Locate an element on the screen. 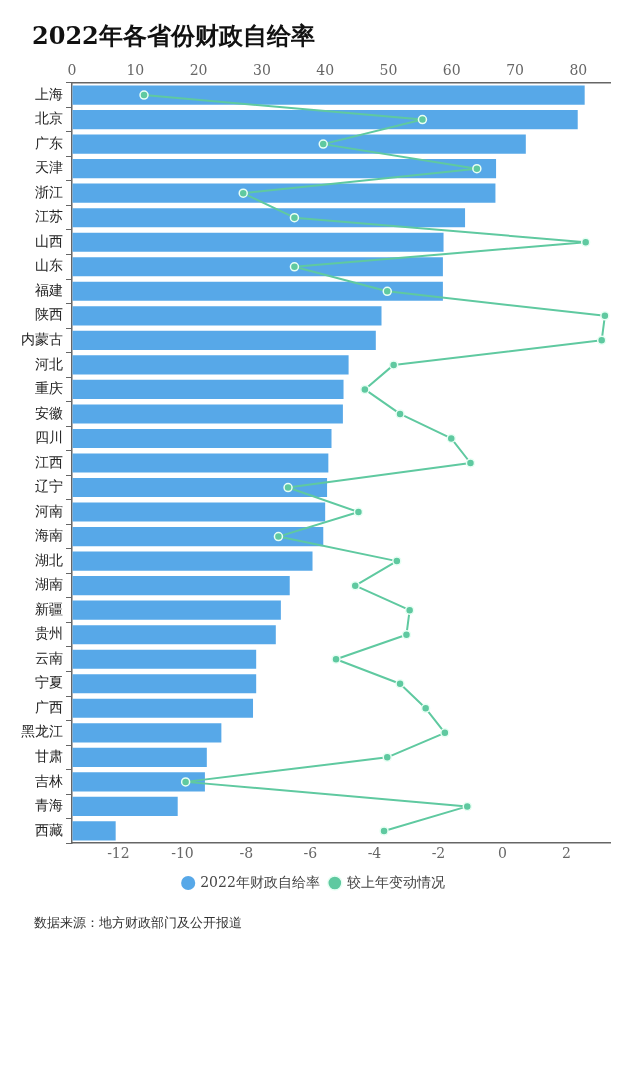  x2-tick-label: -2 is located at coordinates (438, 853).